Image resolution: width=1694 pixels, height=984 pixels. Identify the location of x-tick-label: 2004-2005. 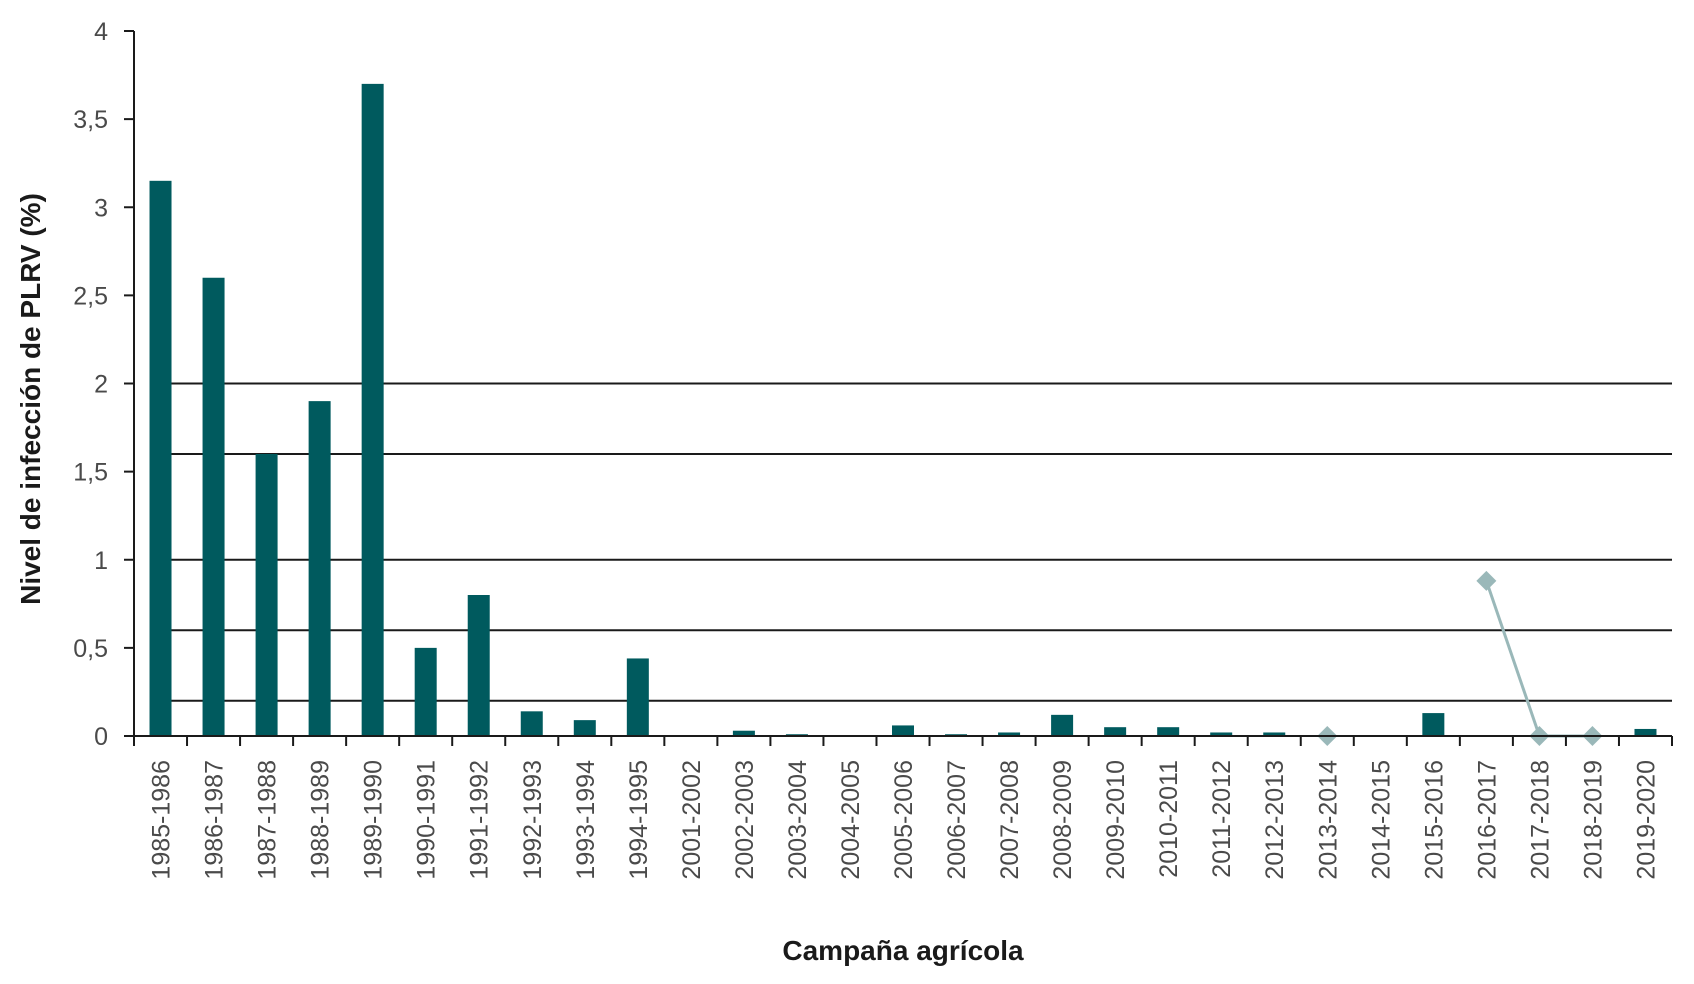
(851, 820).